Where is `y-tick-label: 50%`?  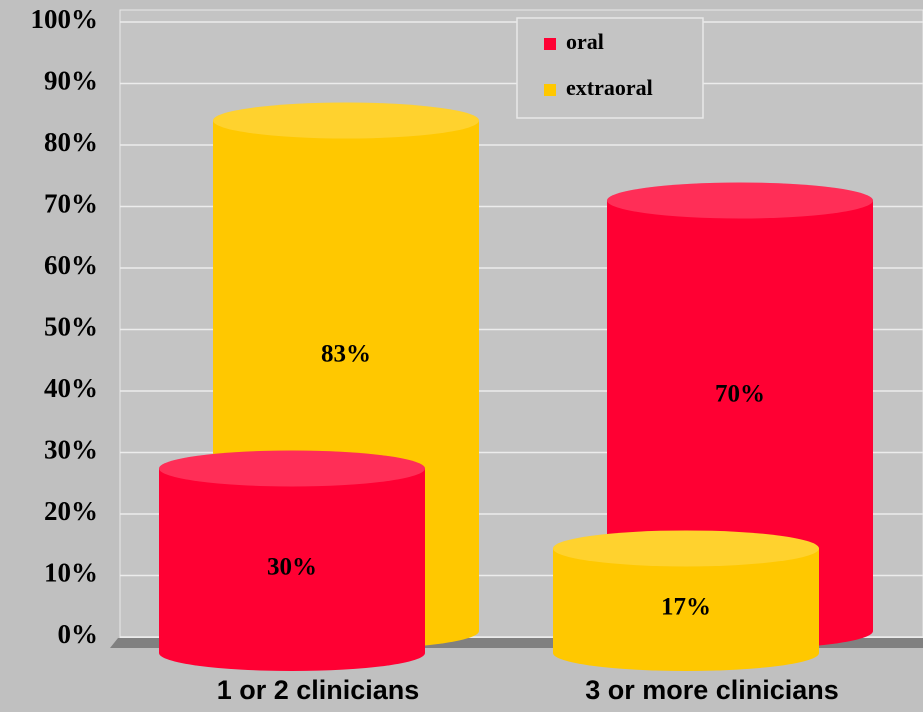
y-tick-label: 50% is located at coordinates (71, 327).